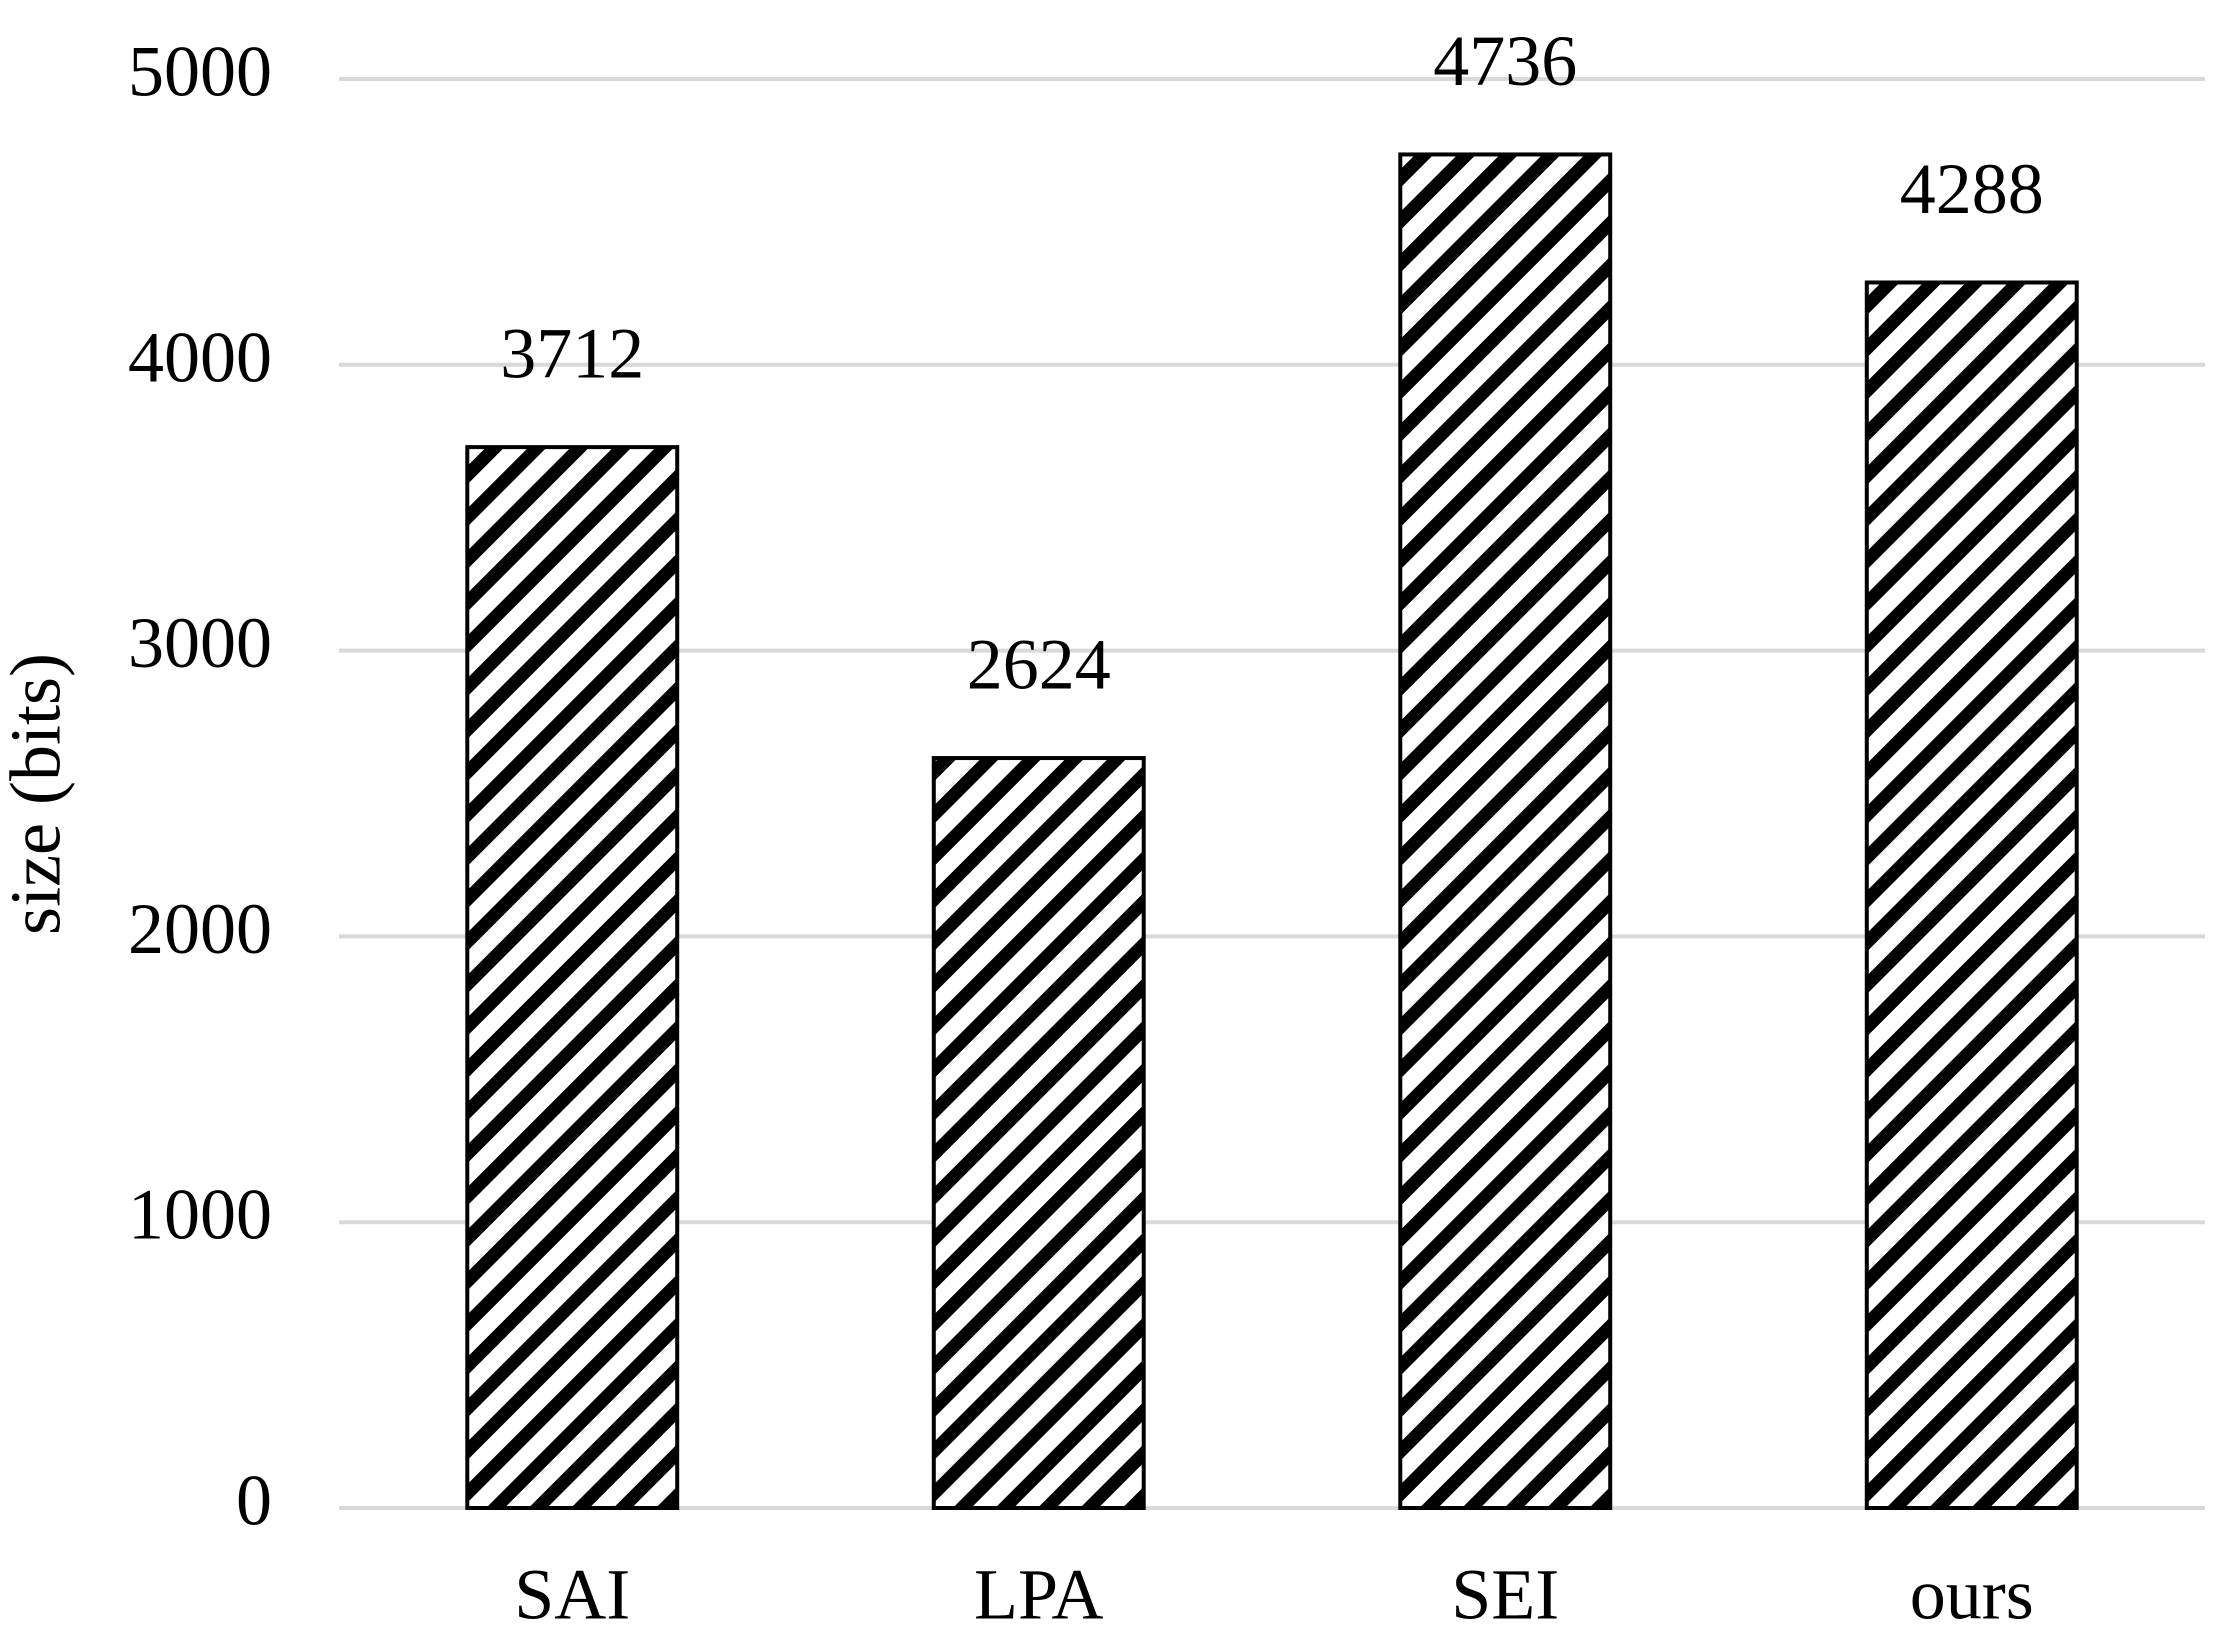 The image size is (2219, 1644). What do you see at coordinates (1505, 1595) in the screenshot?
I see `x-tick-label: SEI` at bounding box center [1505, 1595].